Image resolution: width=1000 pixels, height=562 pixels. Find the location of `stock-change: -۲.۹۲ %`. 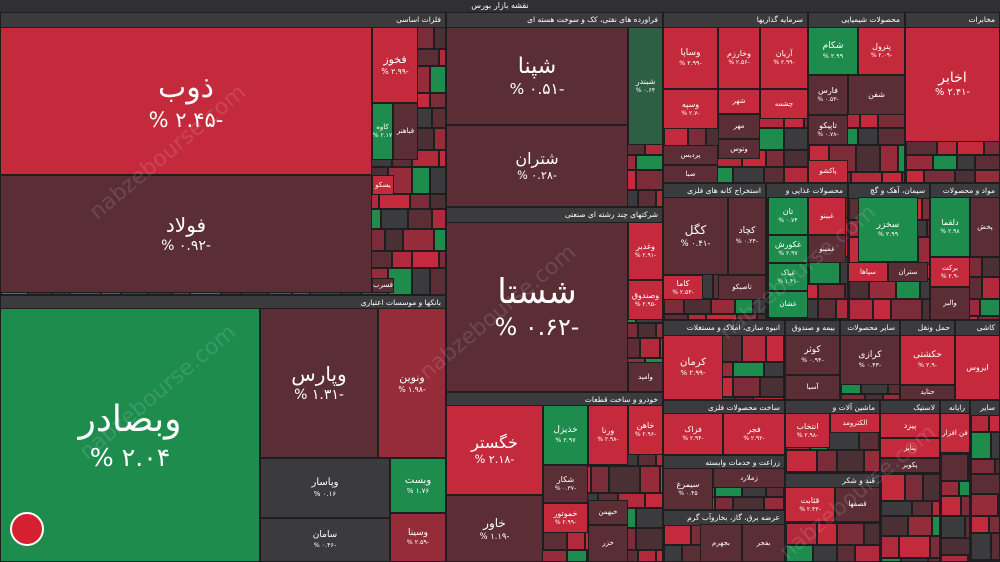

stock-change: -۲.۹۲ % is located at coordinates (754, 439).